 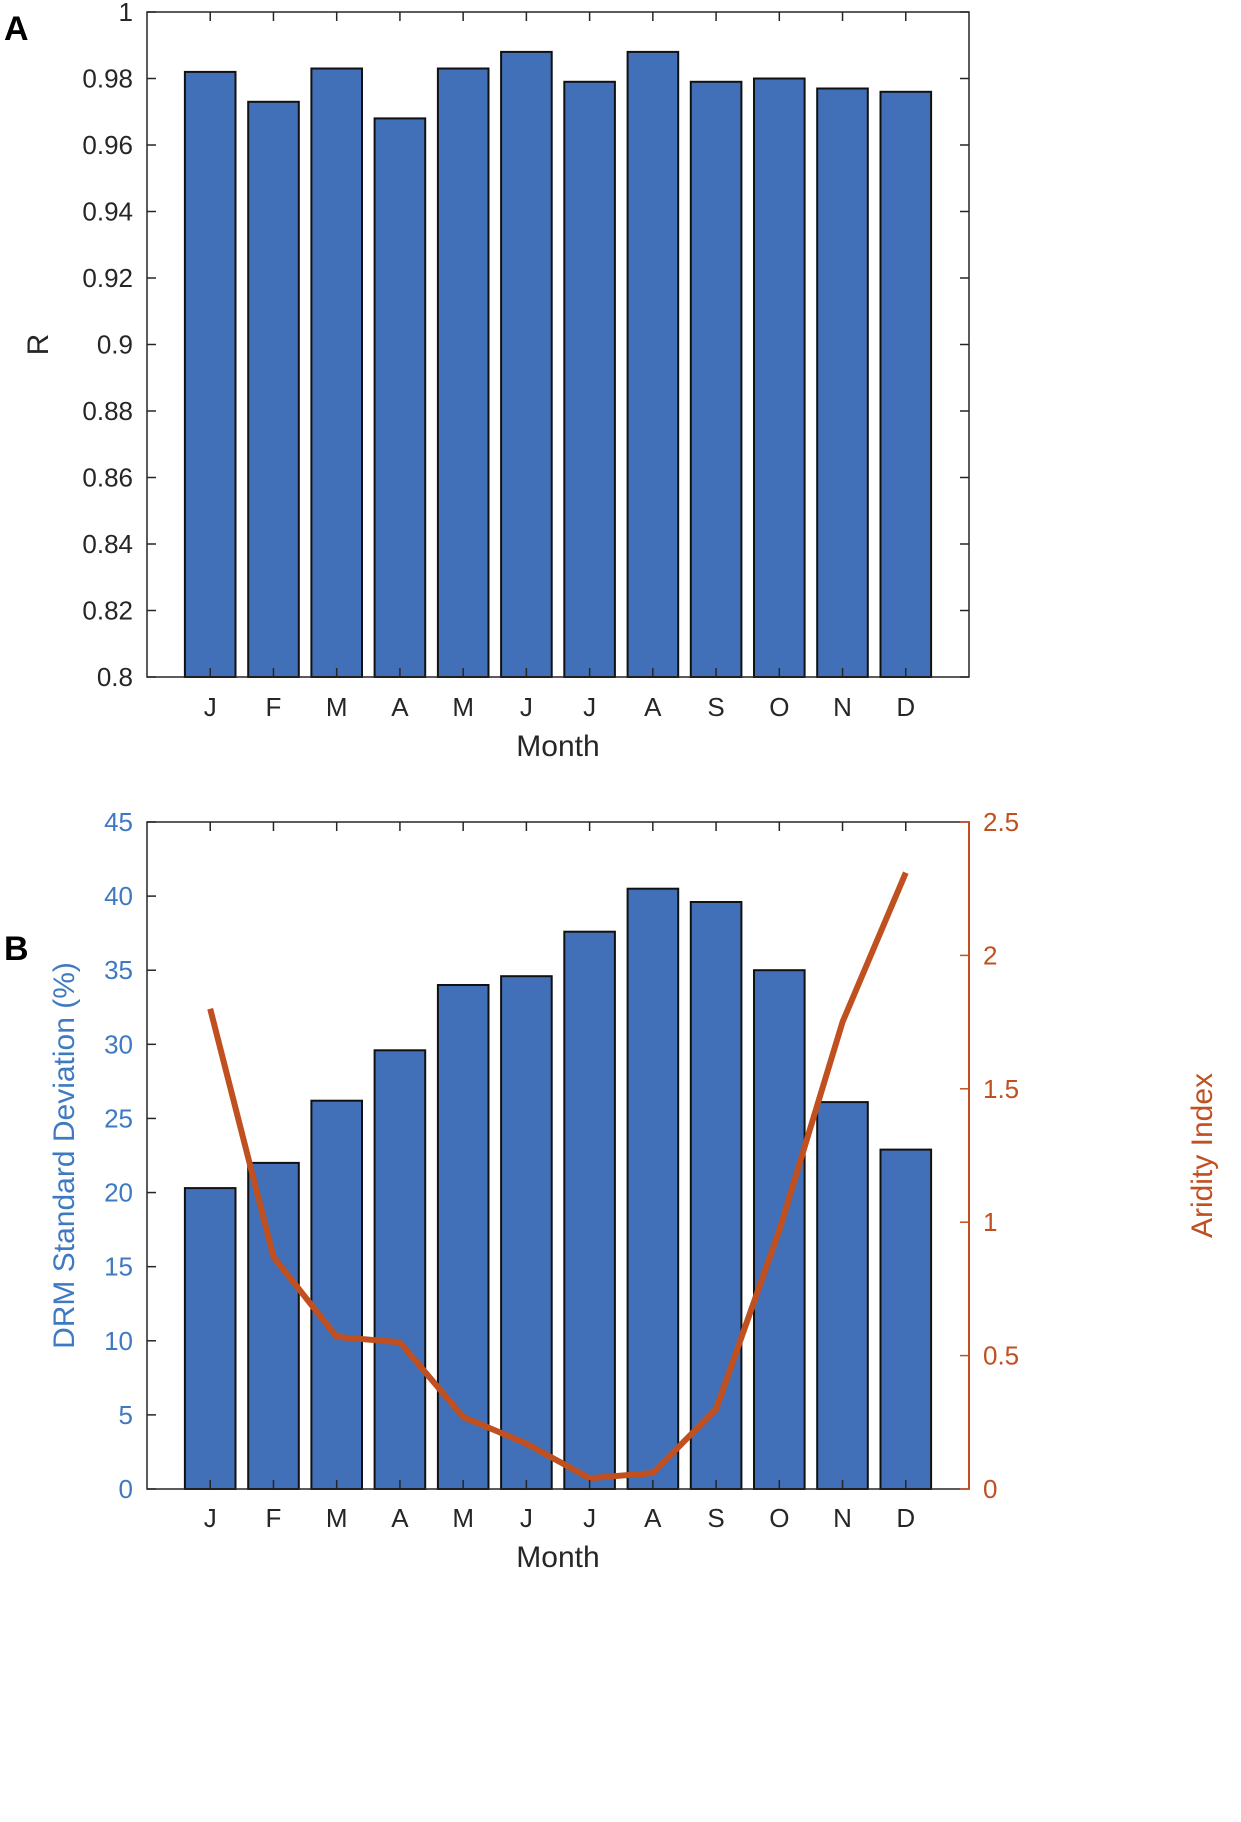 What do you see at coordinates (1202, 1155) in the screenshot?
I see `y-axis-title-right: Aridity Index` at bounding box center [1202, 1155].